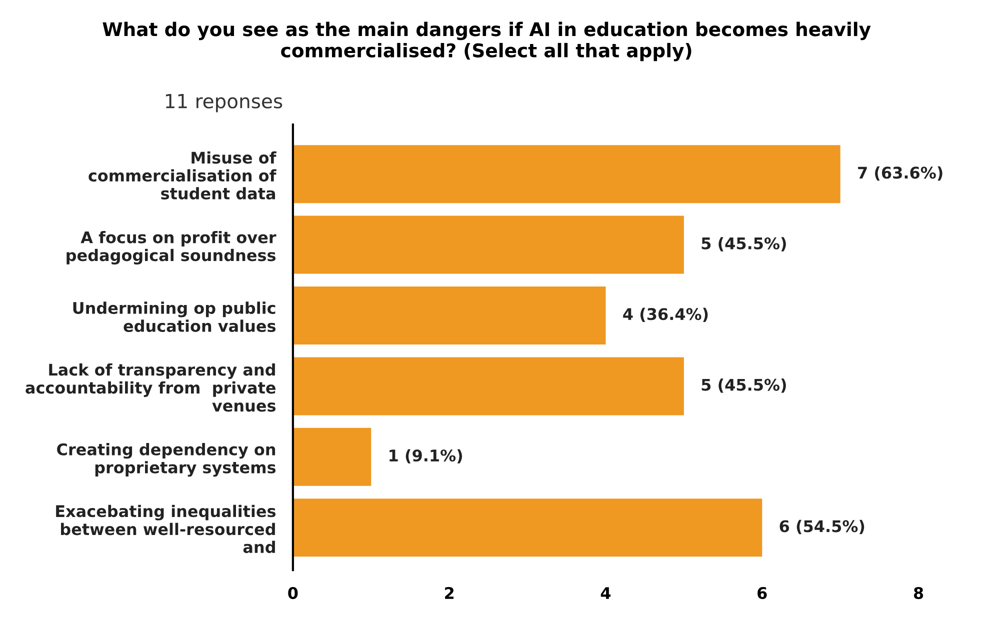  What do you see at coordinates (293, 593) in the screenshot?
I see `x-tick-label: 0` at bounding box center [293, 593].